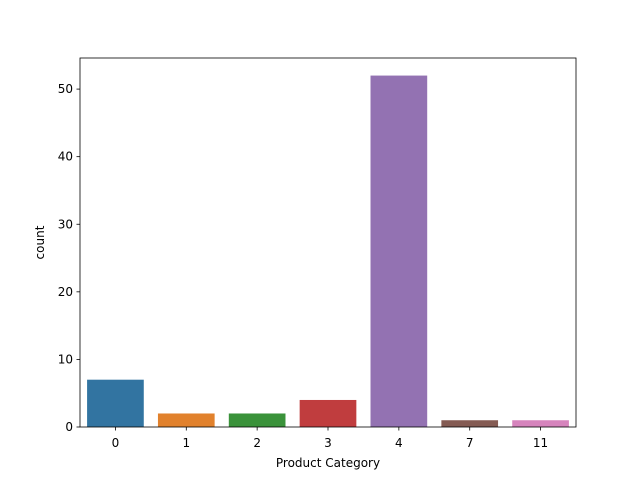 This screenshot has height=485, width=640. Describe the element at coordinates (257, 443) in the screenshot. I see `x-tick-label: 2` at that location.